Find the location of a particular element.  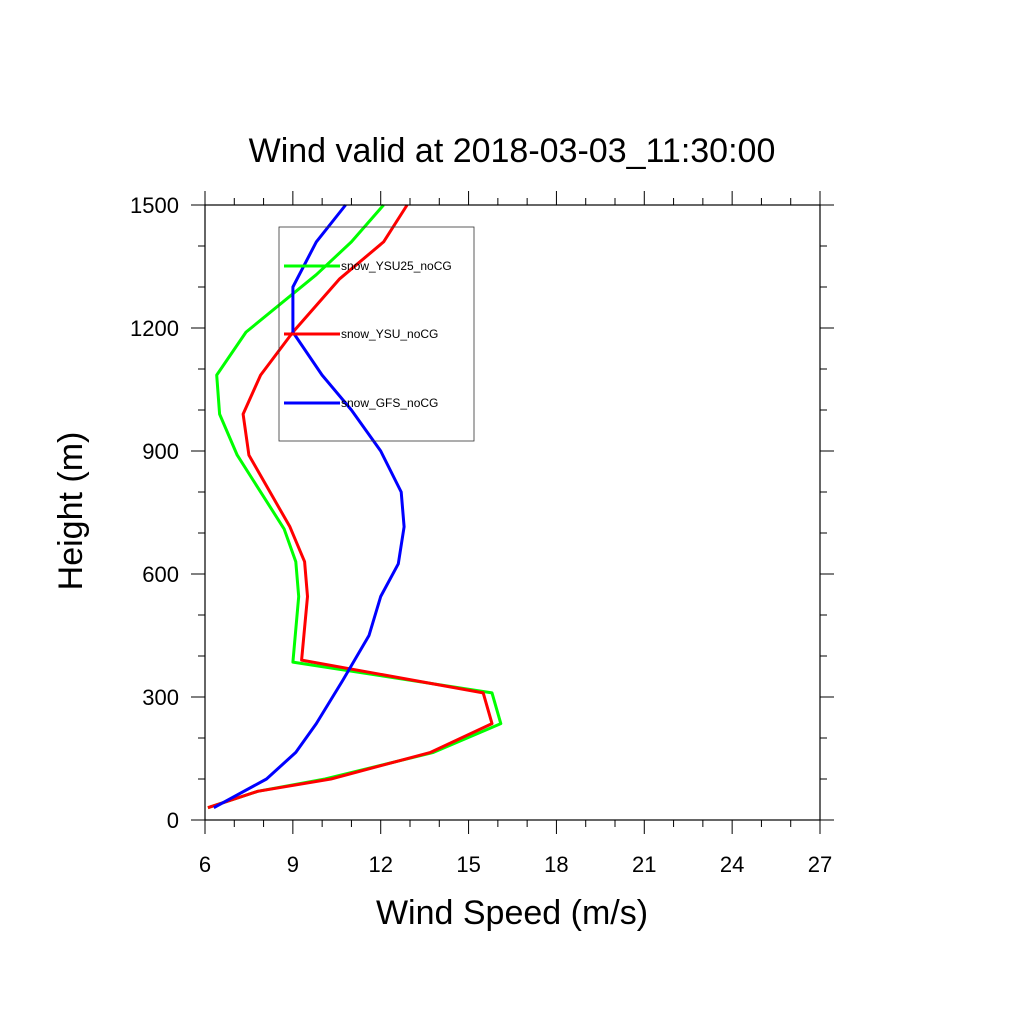

x-tick-label: 21 is located at coordinates (644, 864).